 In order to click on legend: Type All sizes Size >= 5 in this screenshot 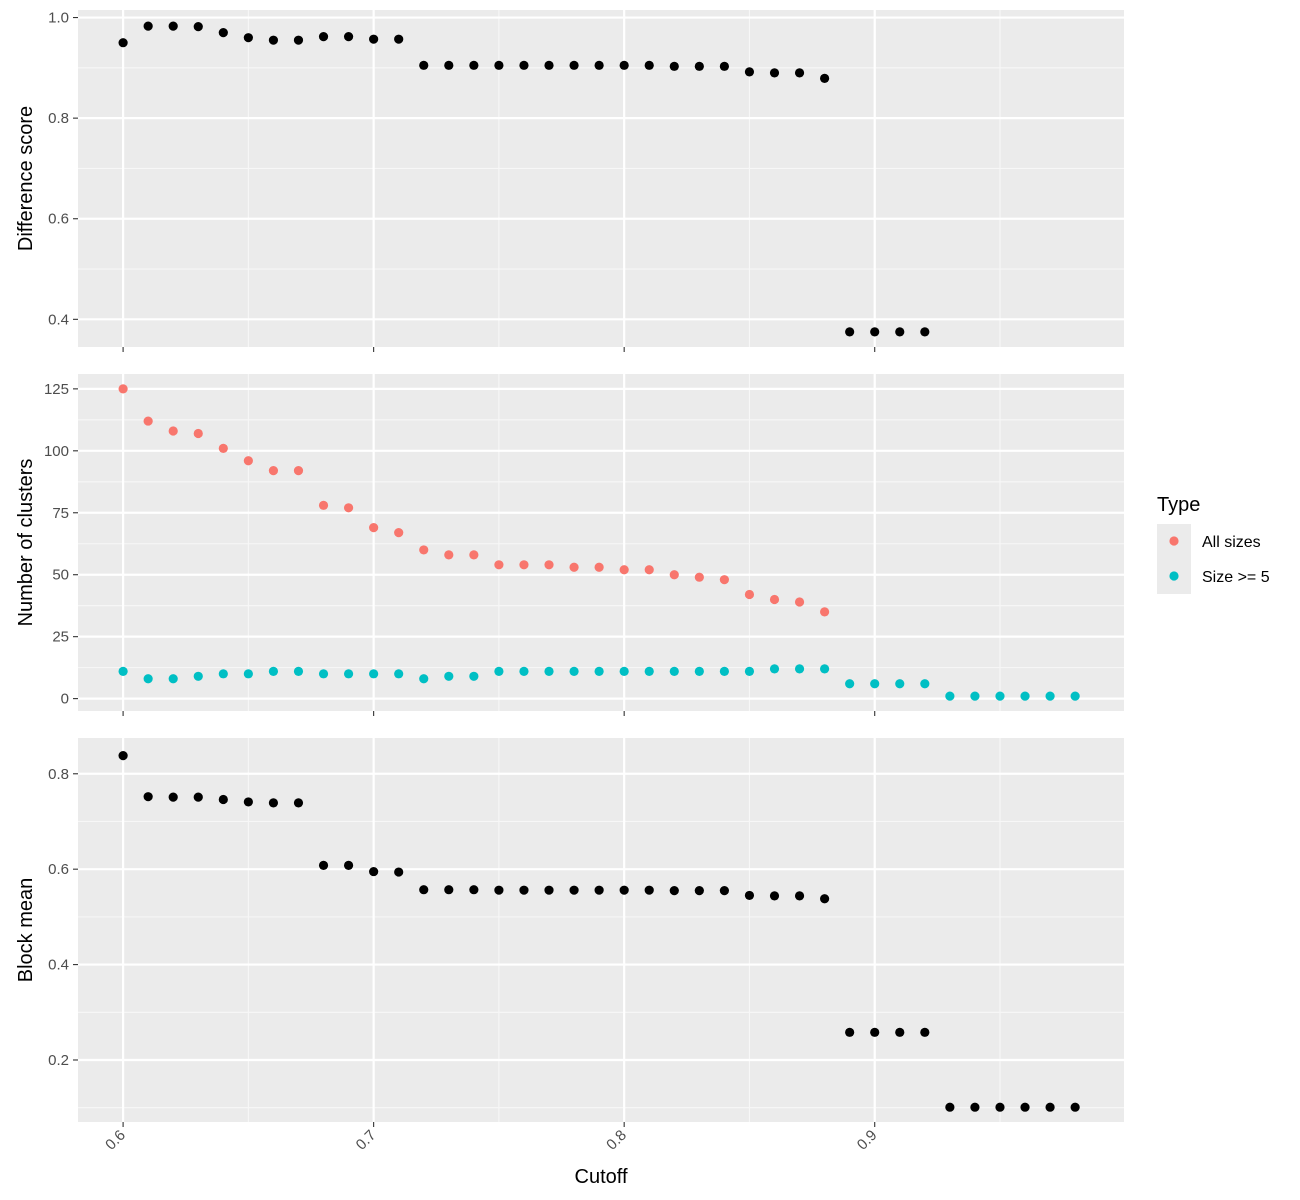, I will do `click(1213, 544)`.